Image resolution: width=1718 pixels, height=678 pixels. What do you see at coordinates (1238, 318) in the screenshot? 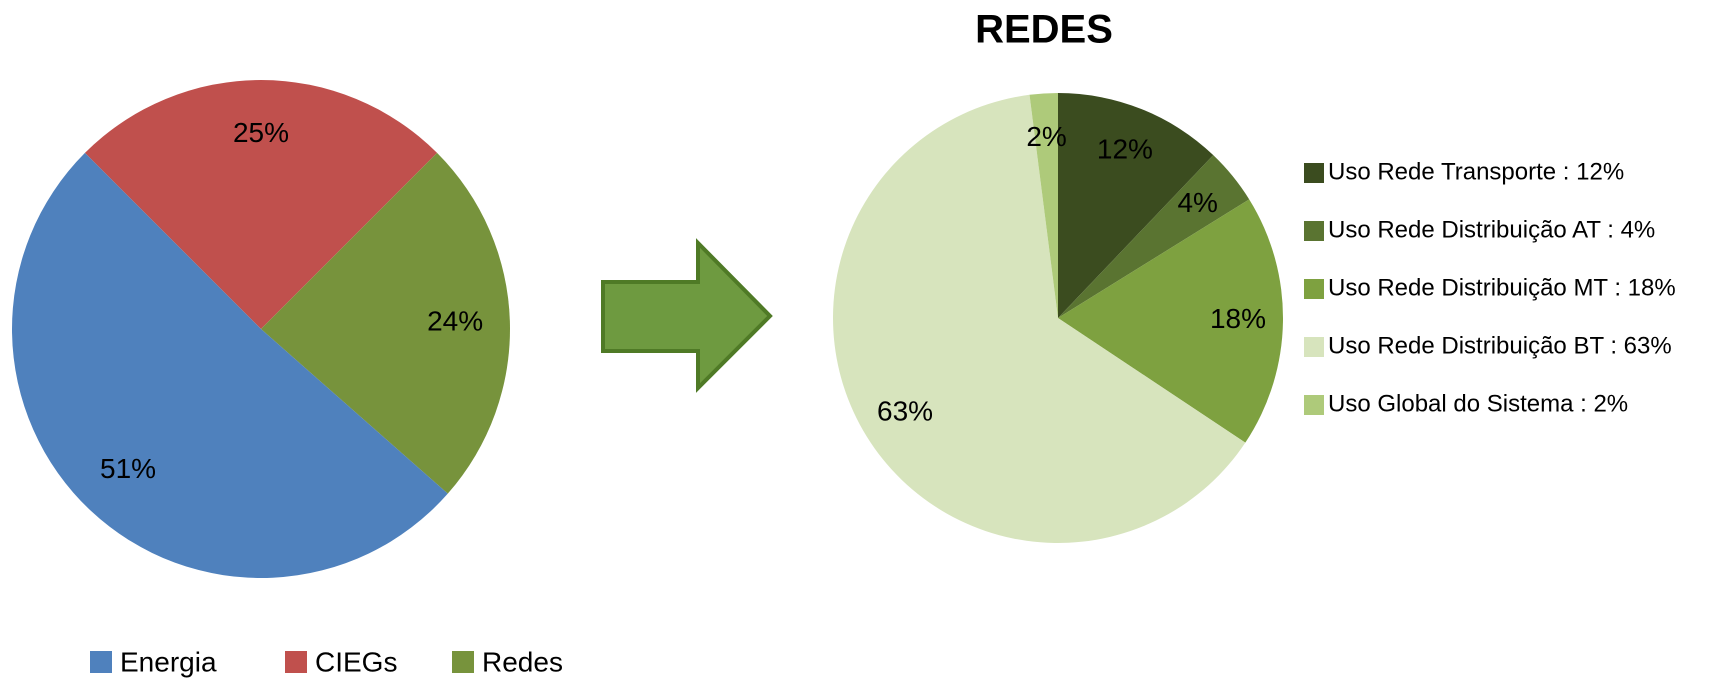
I see `data-label: 18%` at bounding box center [1238, 318].